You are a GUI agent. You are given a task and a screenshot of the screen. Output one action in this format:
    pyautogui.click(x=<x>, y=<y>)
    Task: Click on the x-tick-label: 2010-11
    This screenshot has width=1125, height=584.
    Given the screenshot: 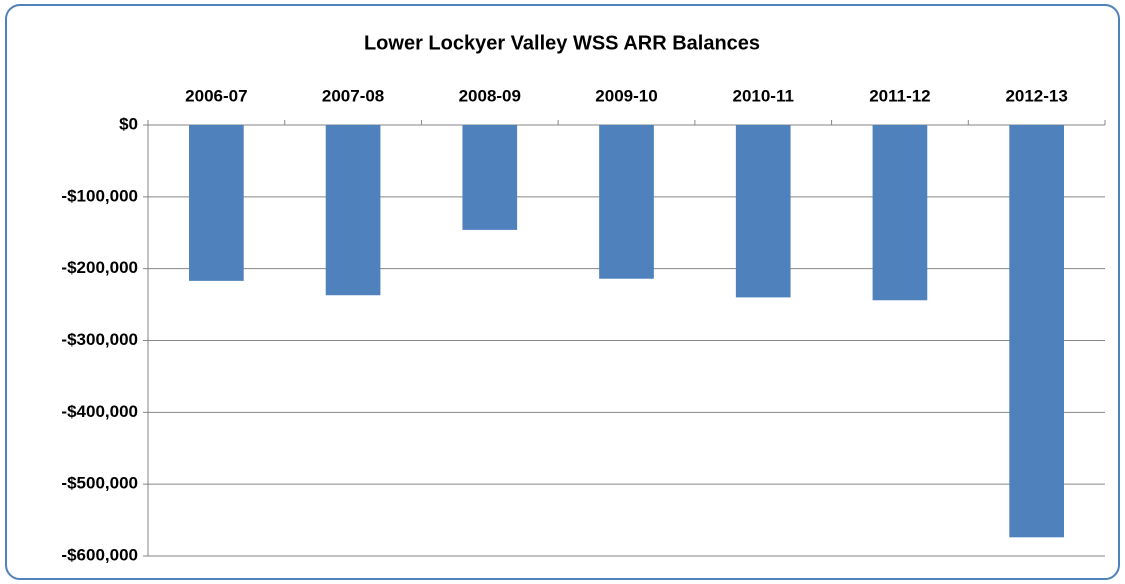 What is the action you would take?
    pyautogui.click(x=762, y=95)
    